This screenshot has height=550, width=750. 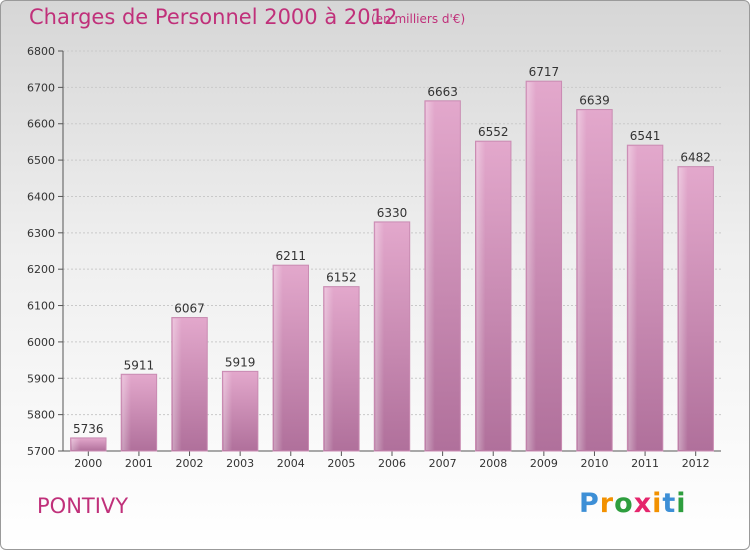 I want to click on x-tick-label: 2008, so click(x=493, y=463).